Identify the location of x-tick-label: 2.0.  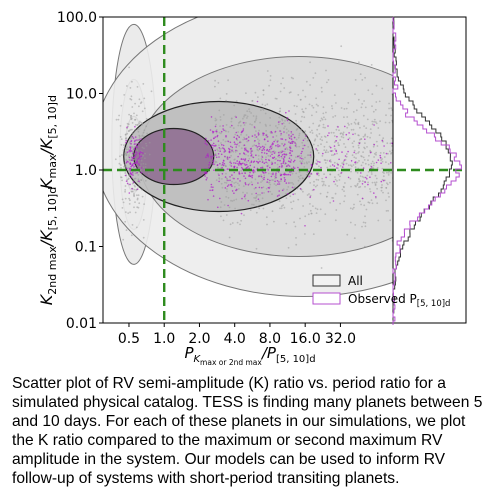
(199, 339).